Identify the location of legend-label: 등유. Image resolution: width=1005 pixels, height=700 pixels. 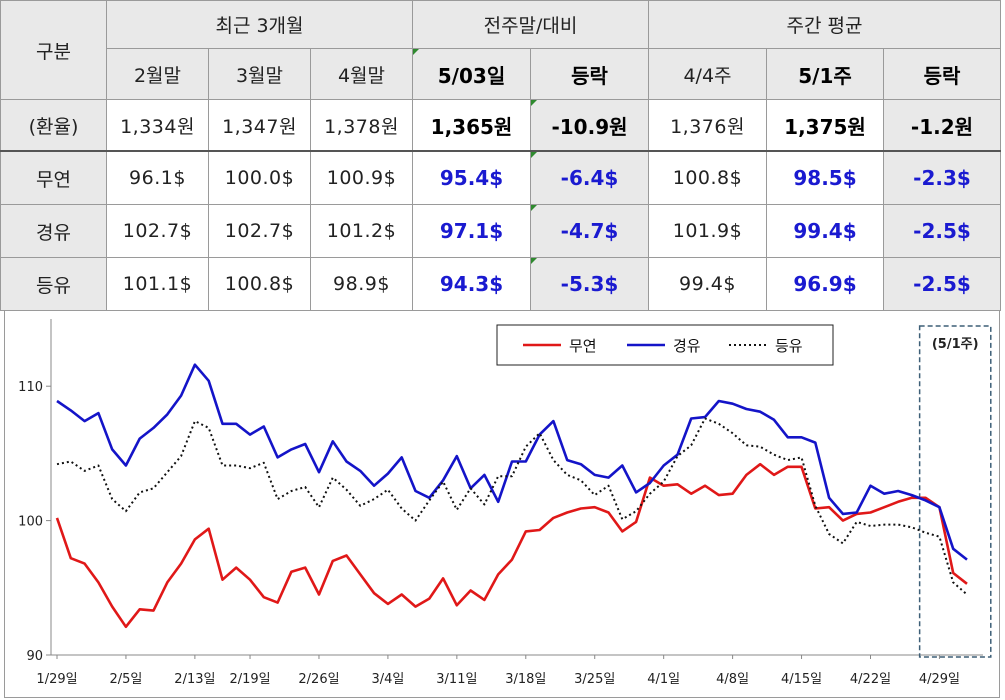
(789, 346).